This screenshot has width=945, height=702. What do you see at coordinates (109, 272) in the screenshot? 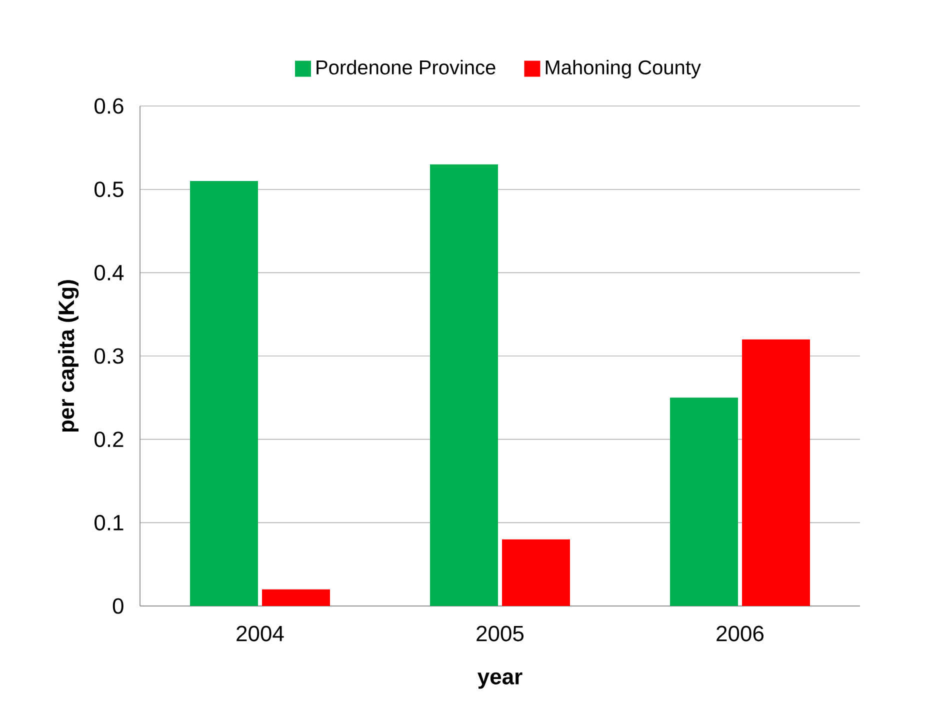
I see `y-tick-label: 0.4` at bounding box center [109, 272].